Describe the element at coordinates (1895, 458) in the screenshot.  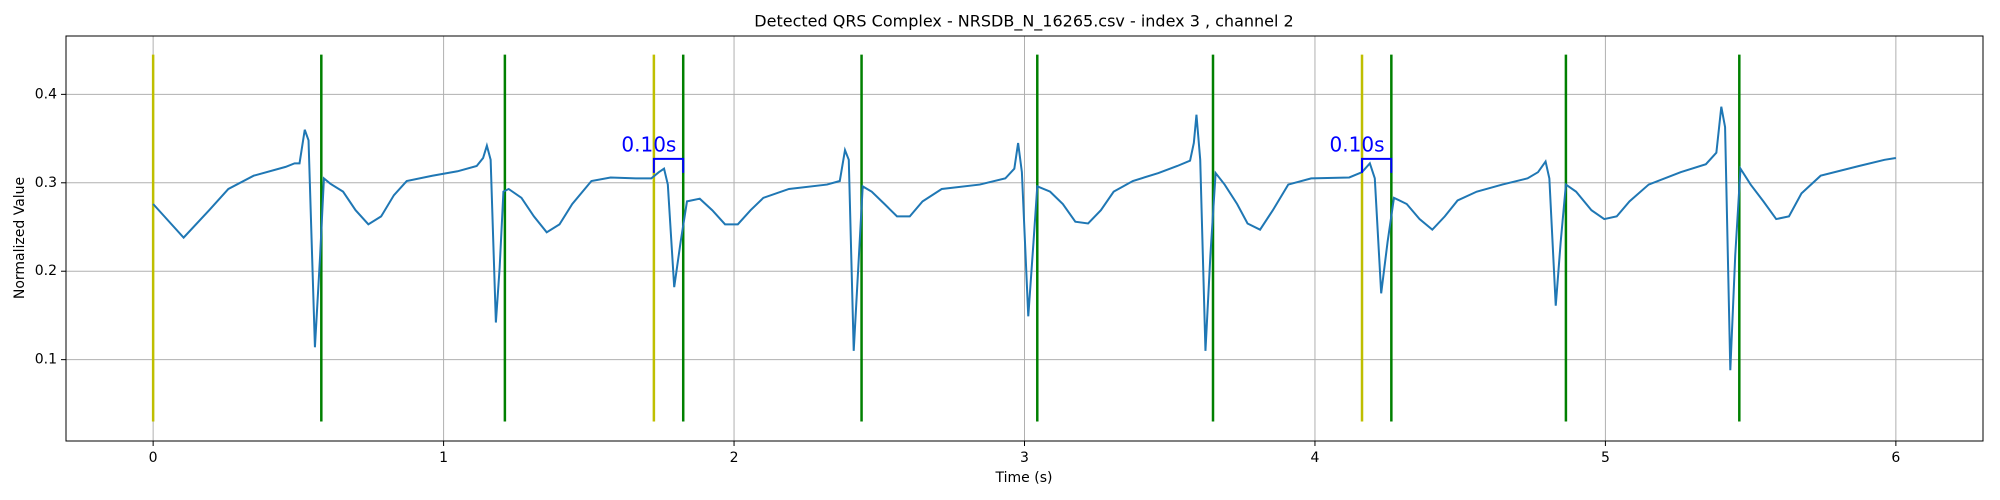
I see `x-tick-label: 6` at that location.